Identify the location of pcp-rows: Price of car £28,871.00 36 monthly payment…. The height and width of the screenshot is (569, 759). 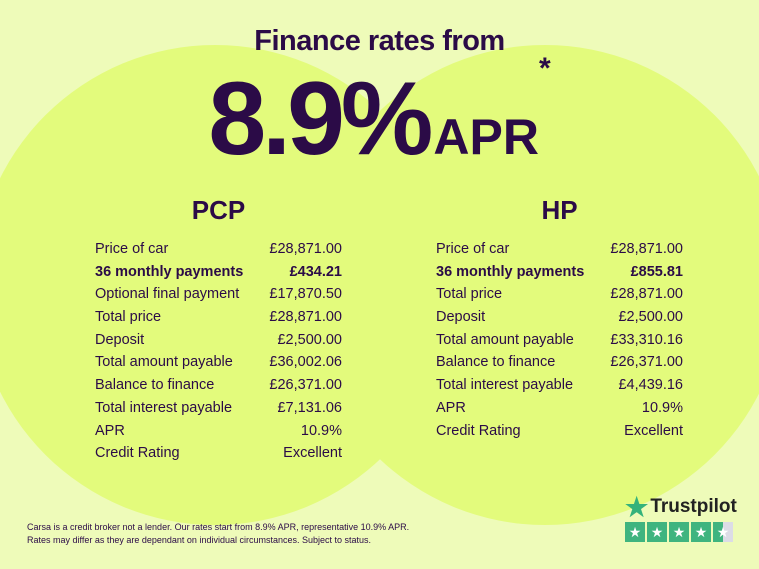
(218, 351).